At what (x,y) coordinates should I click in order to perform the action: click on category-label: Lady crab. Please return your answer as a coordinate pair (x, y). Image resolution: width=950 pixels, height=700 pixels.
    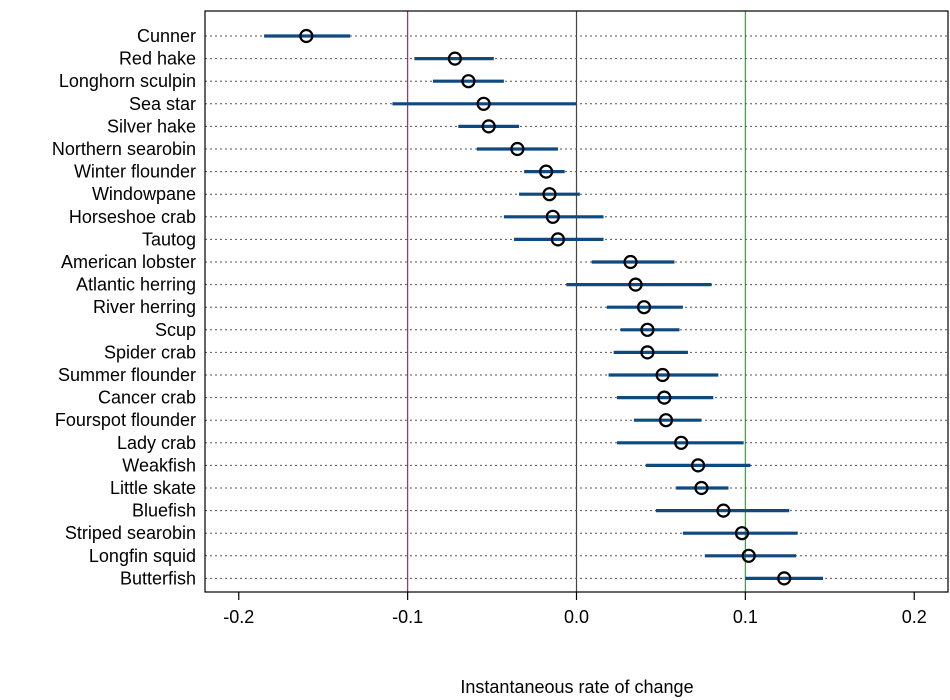
    Looking at the image, I should click on (156, 443).